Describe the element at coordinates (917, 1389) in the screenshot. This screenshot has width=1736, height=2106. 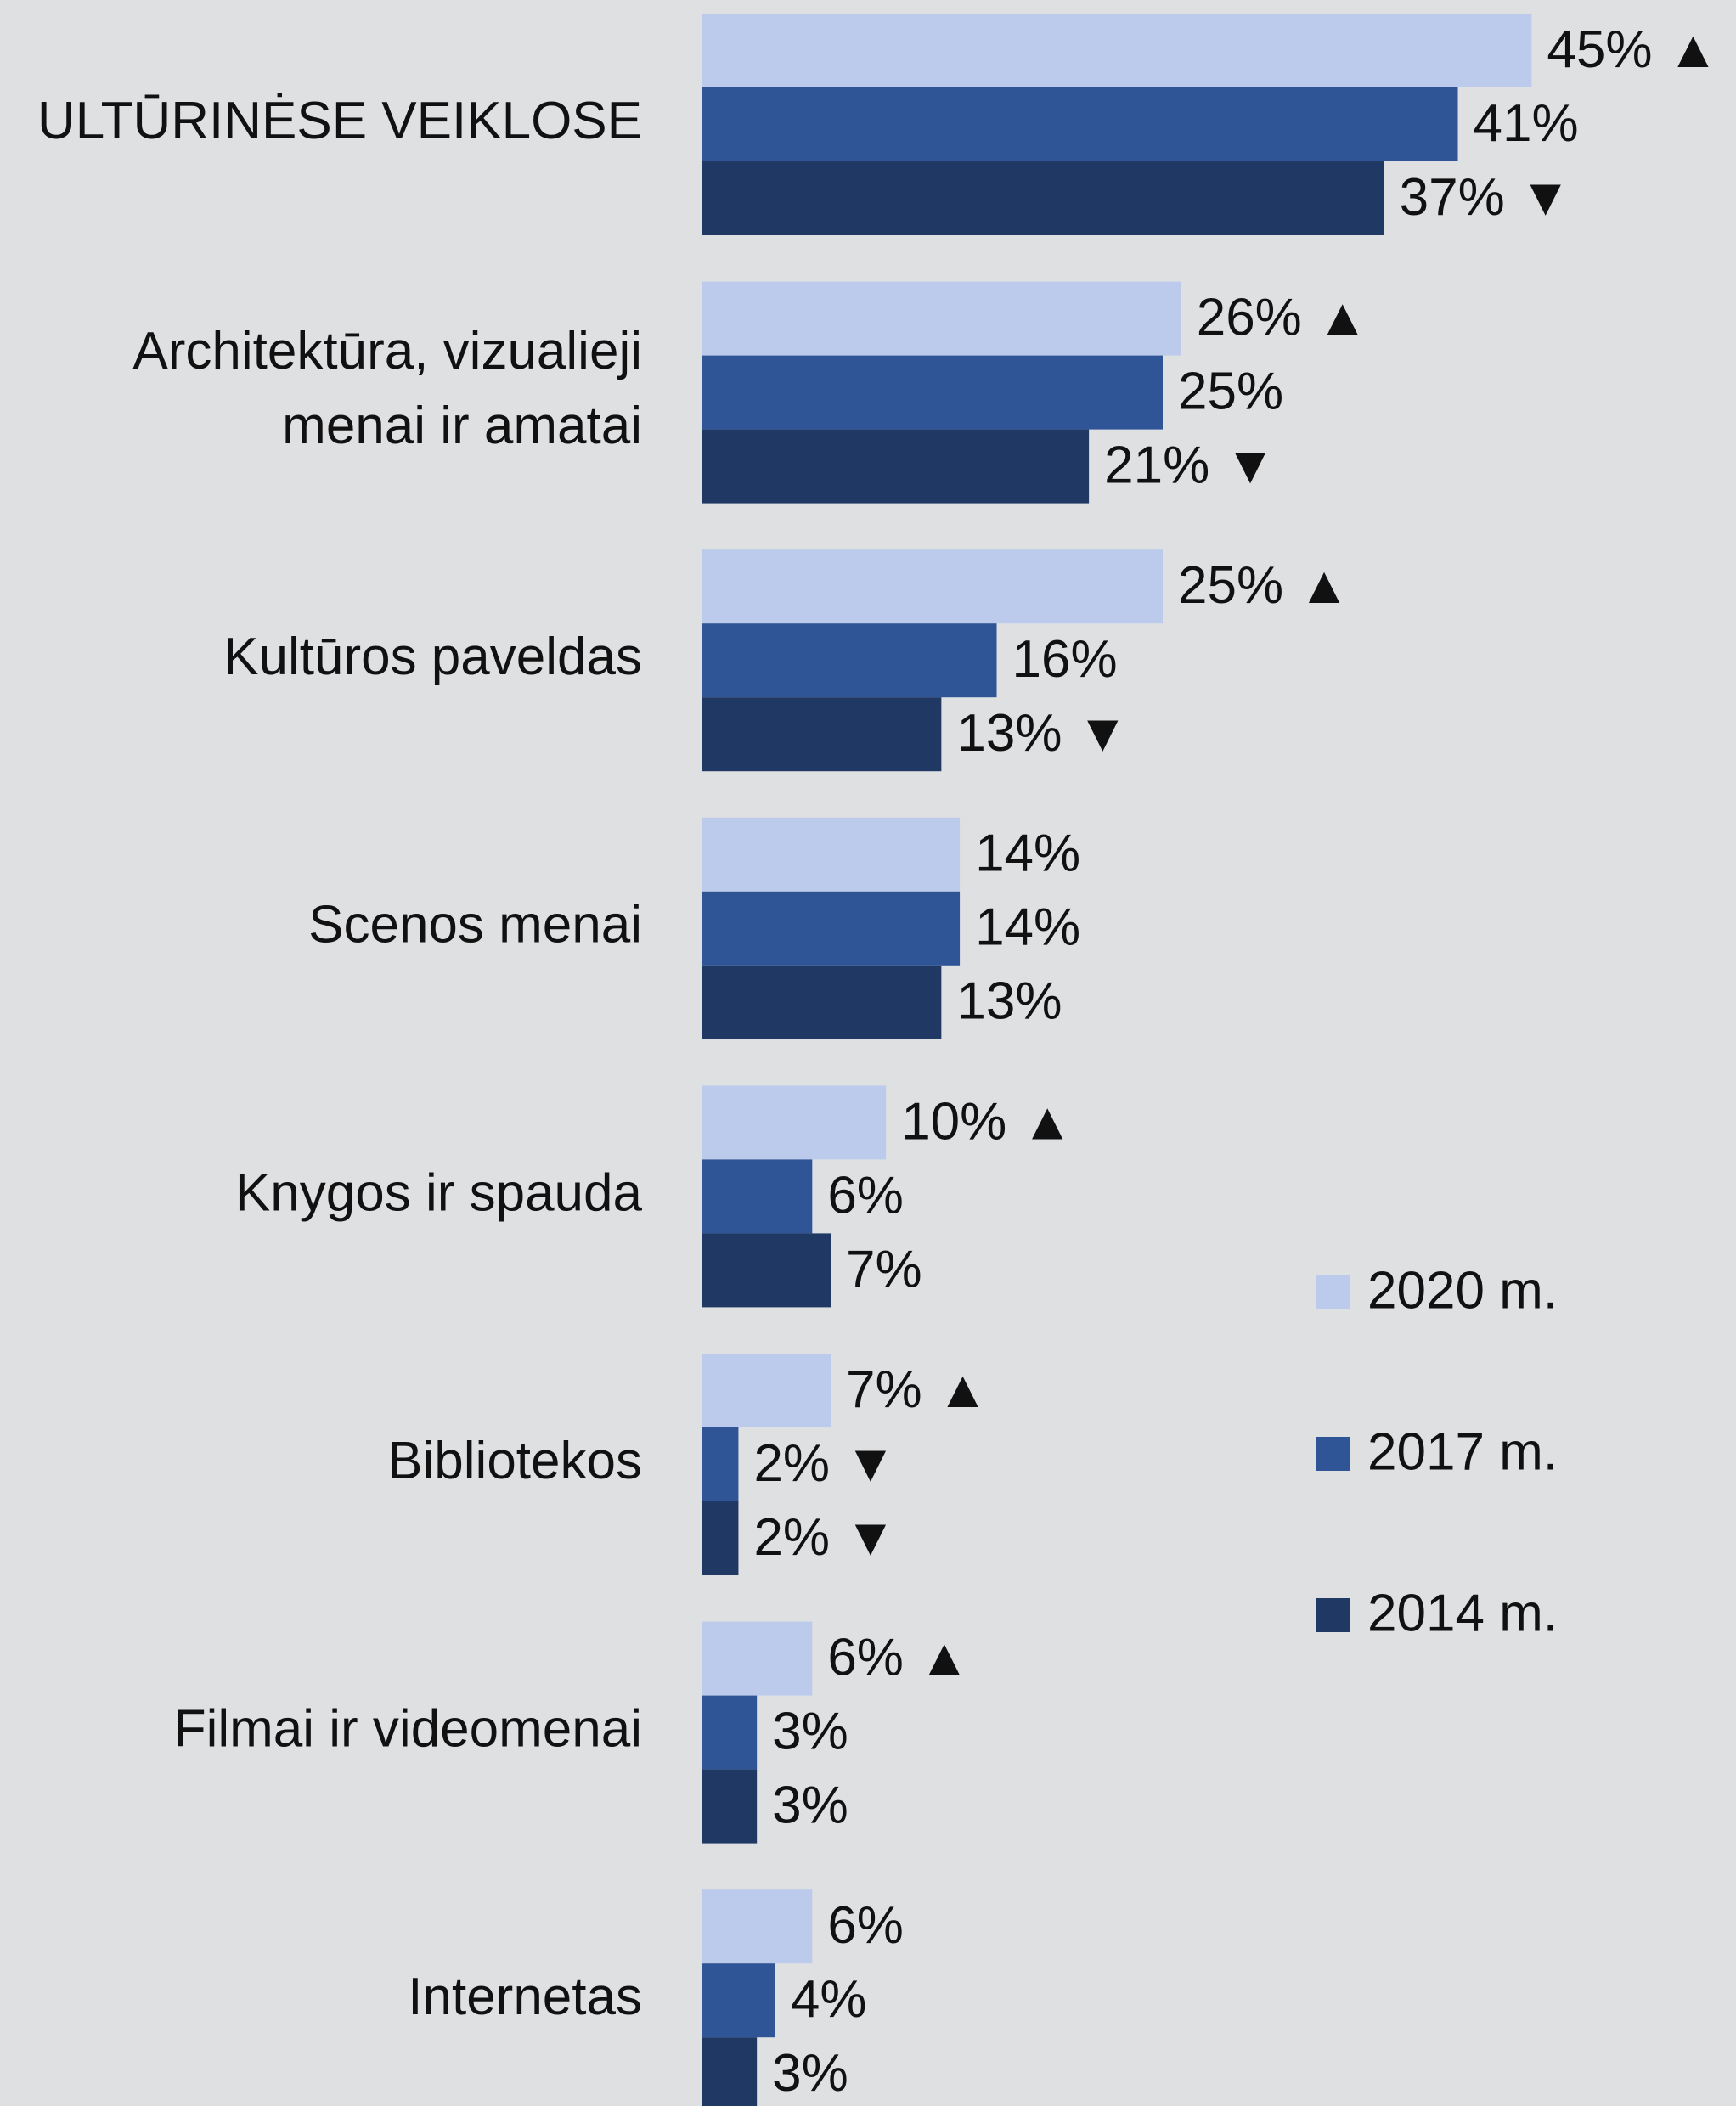
I see `value-label: 7% ▲` at that location.